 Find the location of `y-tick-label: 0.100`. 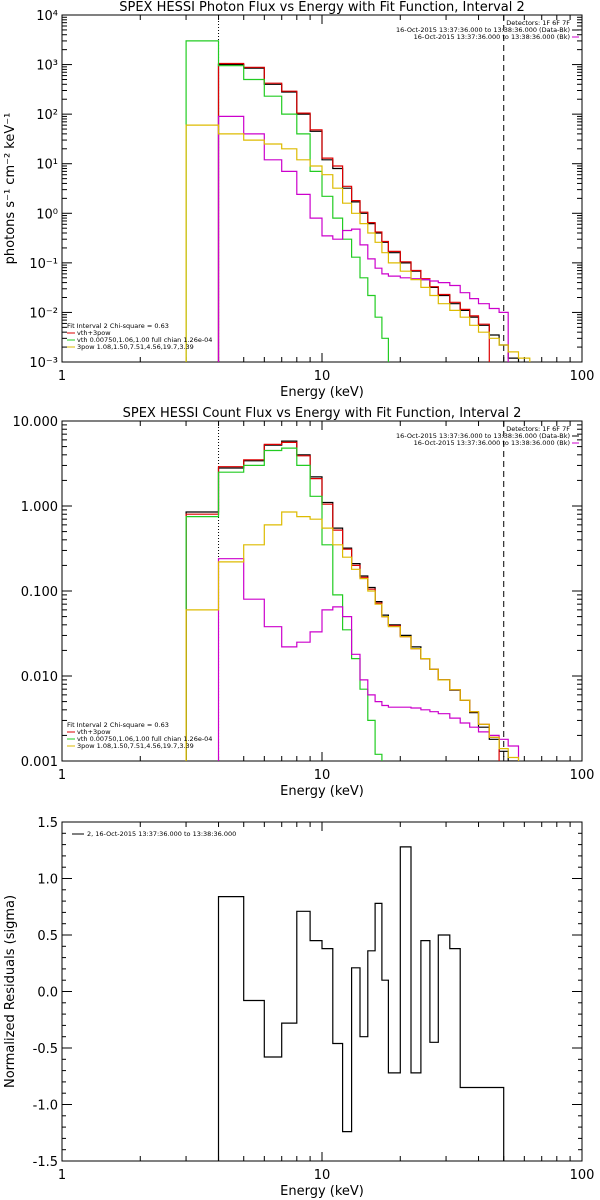

y-tick-label: 0.100 is located at coordinates (39, 592).